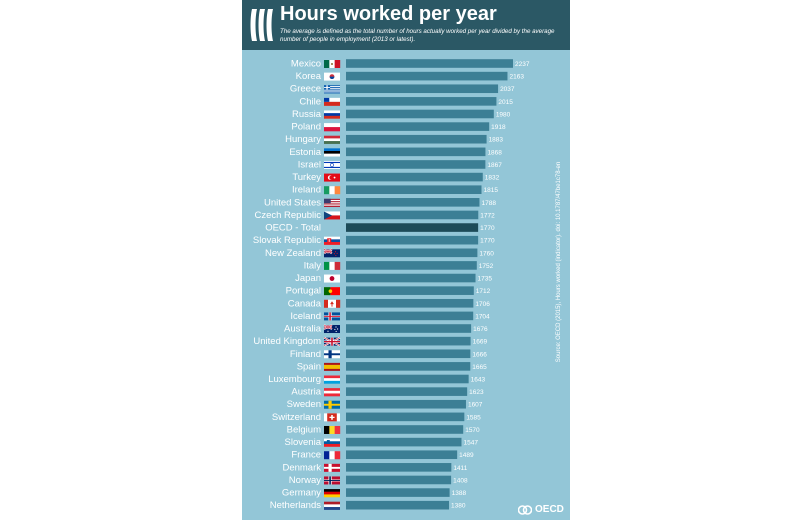 The image size is (812, 520). What do you see at coordinates (261, 25) in the screenshot?
I see `quote-mark-icon` at bounding box center [261, 25].